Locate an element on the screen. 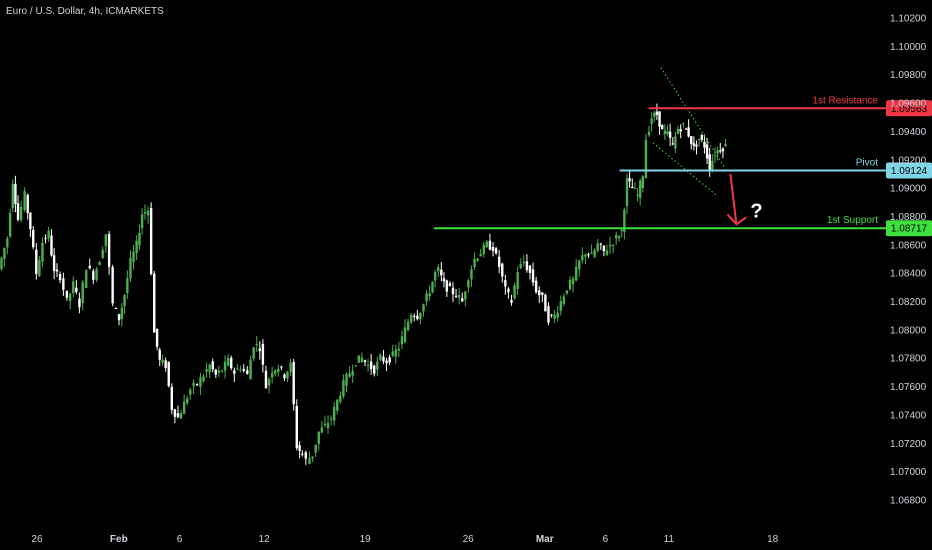 The image size is (932, 550). chart-title: Euro / U.S. Dollar, 4h, ICMARKETS is located at coordinates (85, 11).